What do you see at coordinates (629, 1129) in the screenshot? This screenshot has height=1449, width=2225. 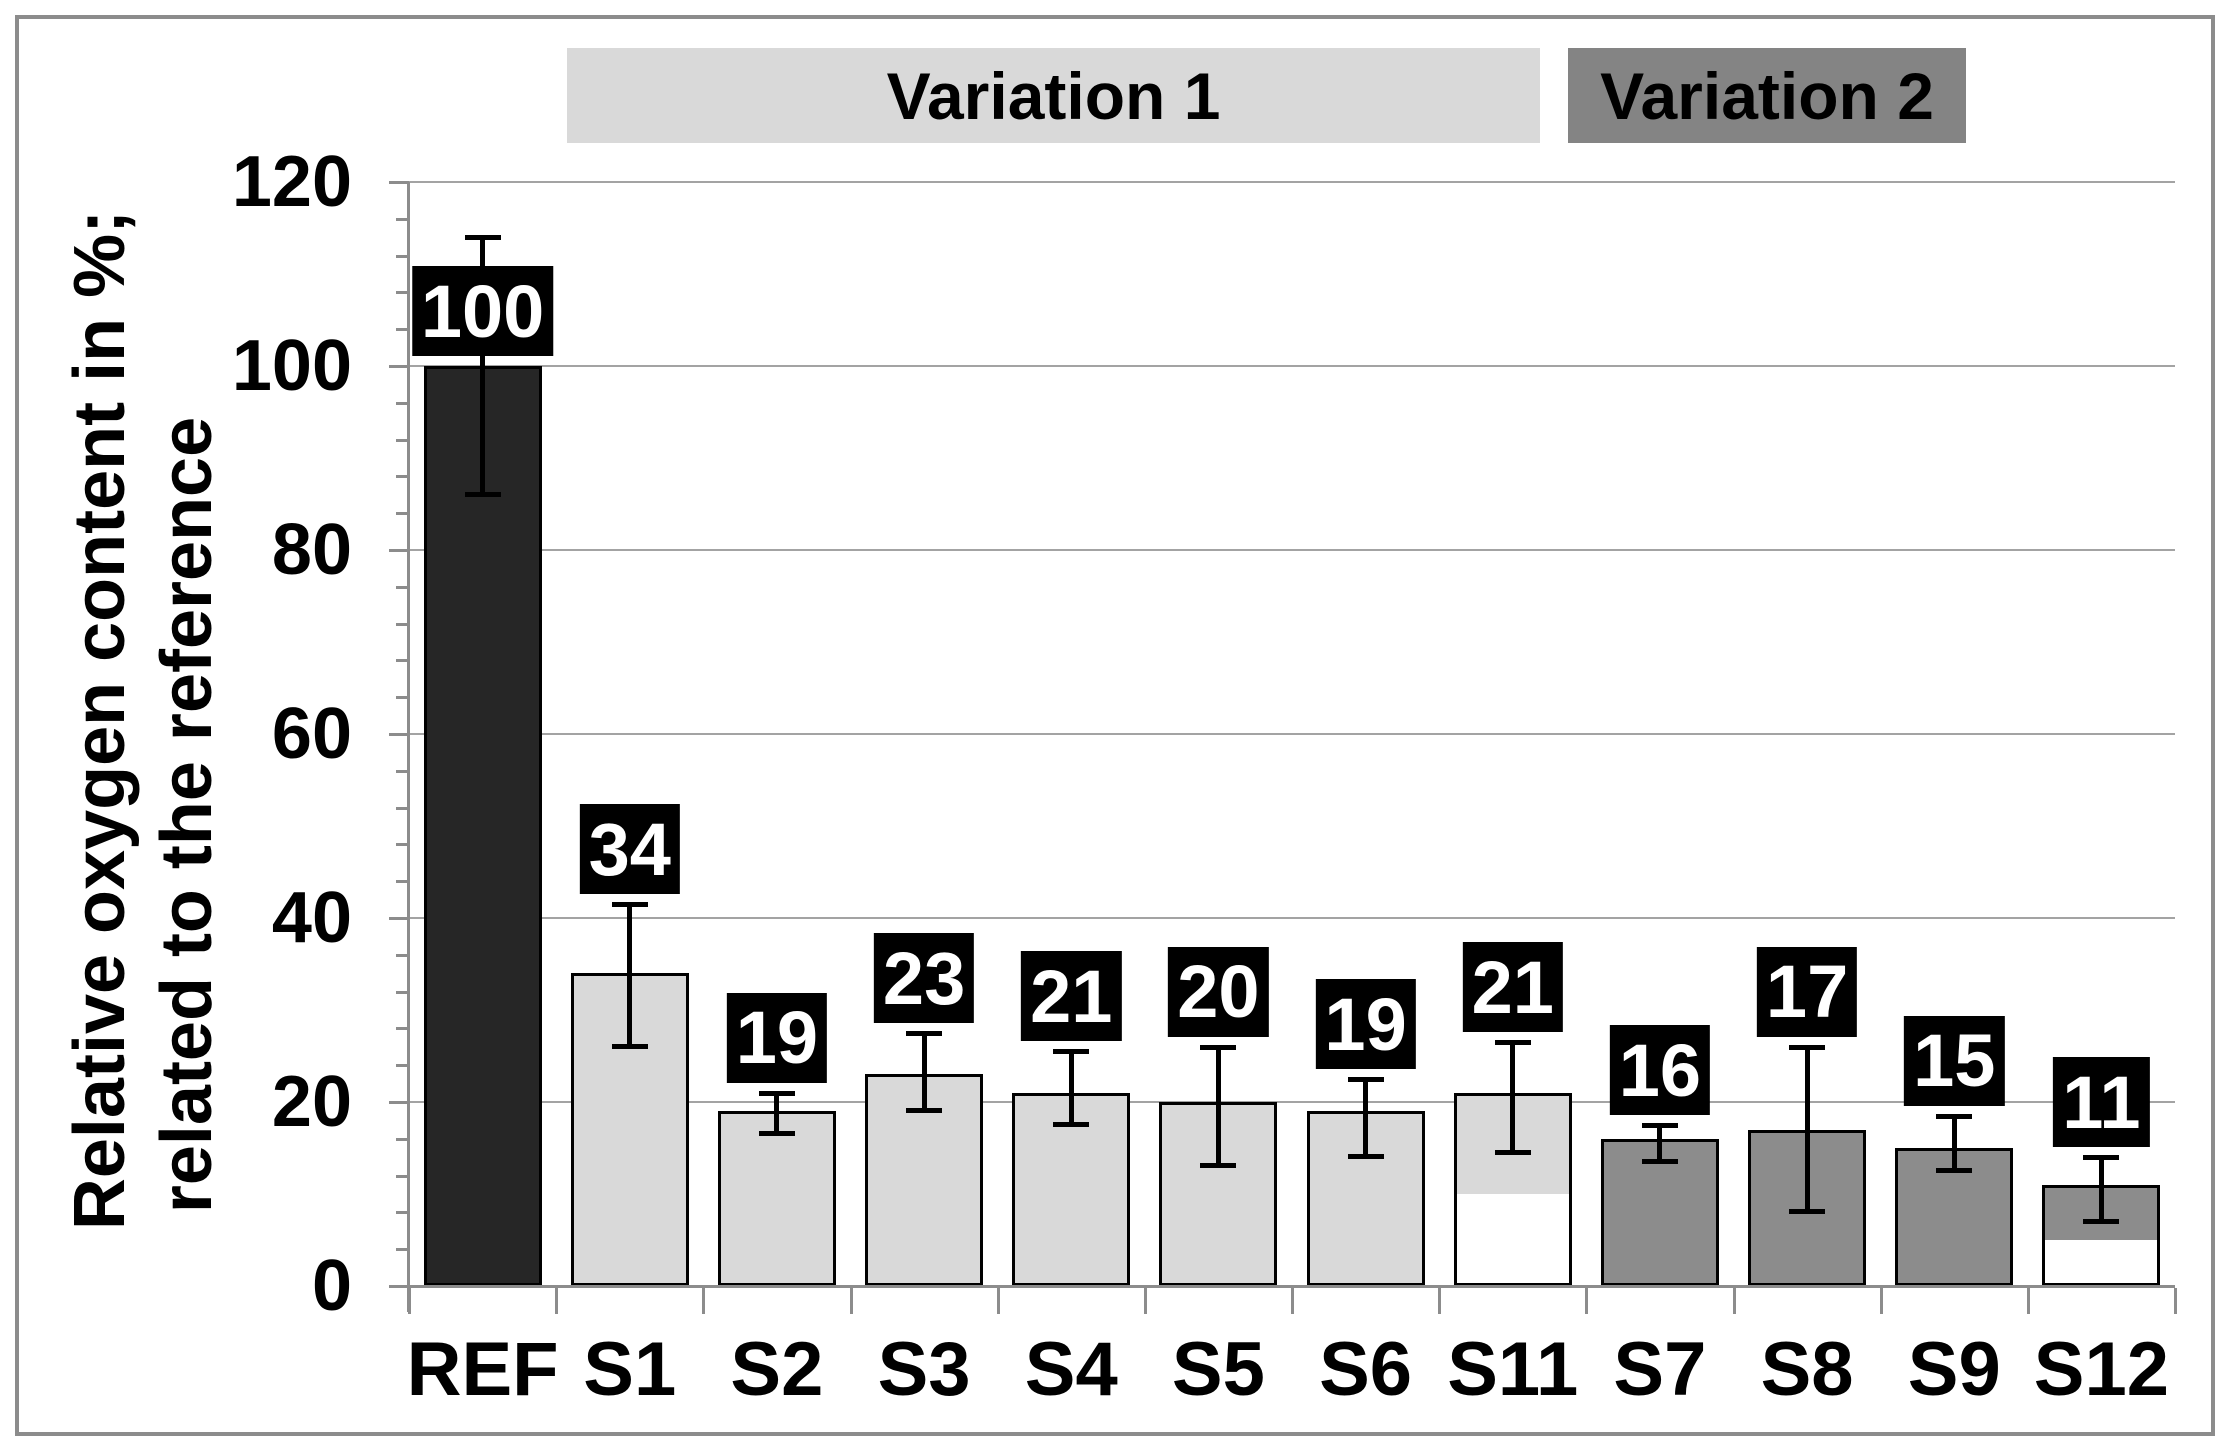 I see `bar-S1` at bounding box center [629, 1129].